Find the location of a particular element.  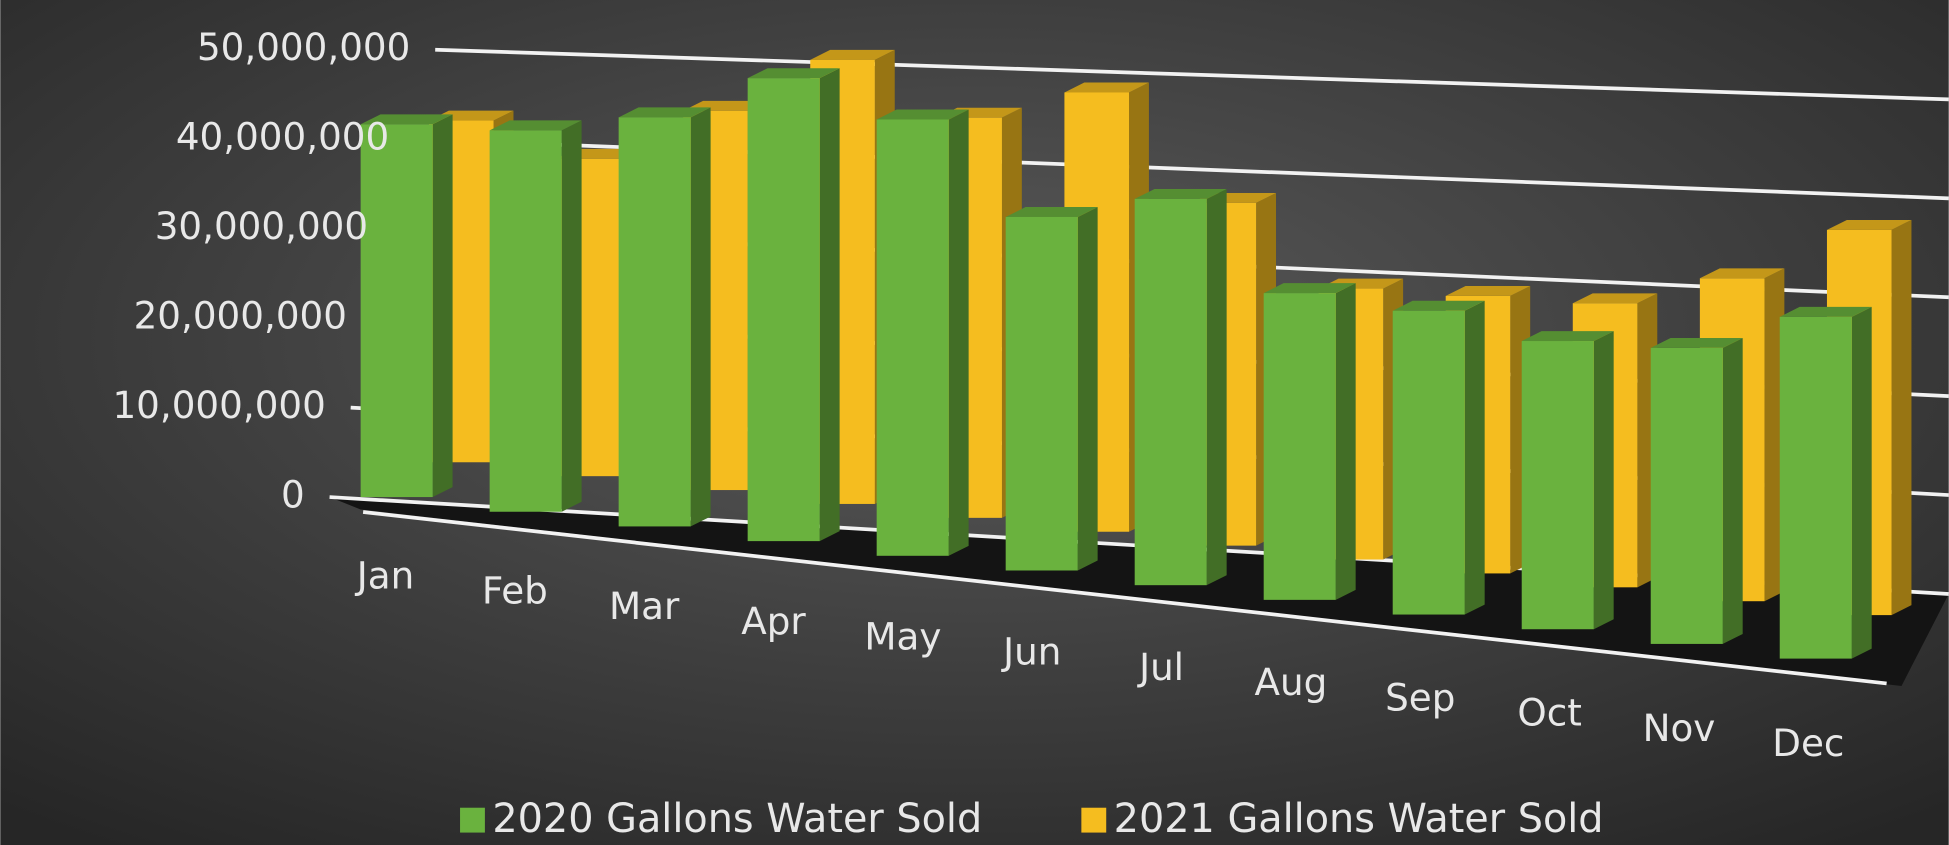

x-tick-label: Nov is located at coordinates (1679, 728).